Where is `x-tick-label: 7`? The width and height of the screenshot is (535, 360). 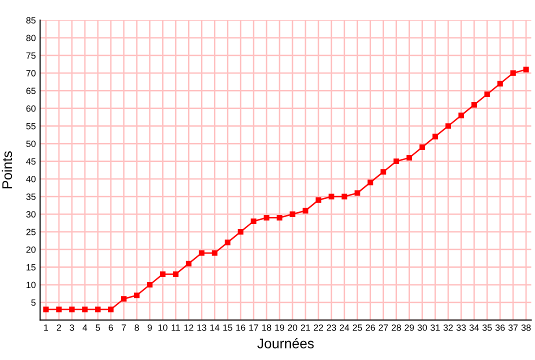
x-tick-label: 7 is located at coordinates (124, 327).